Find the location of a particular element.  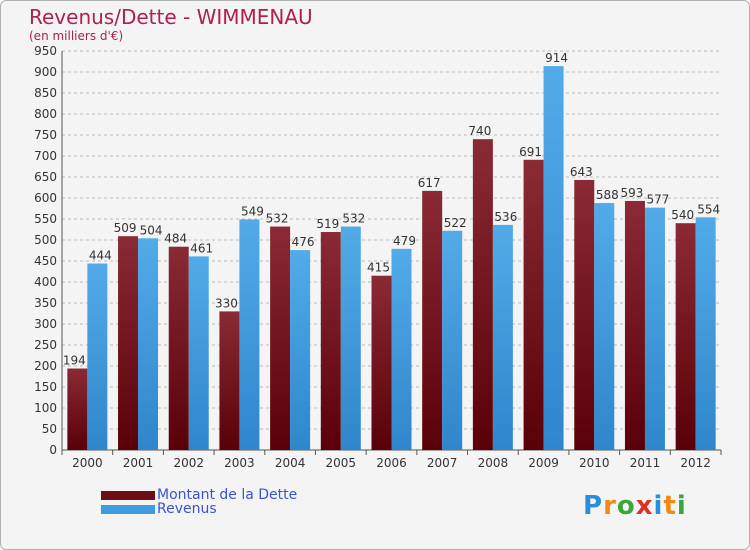

legend-swatch-revenus is located at coordinates (128, 509).